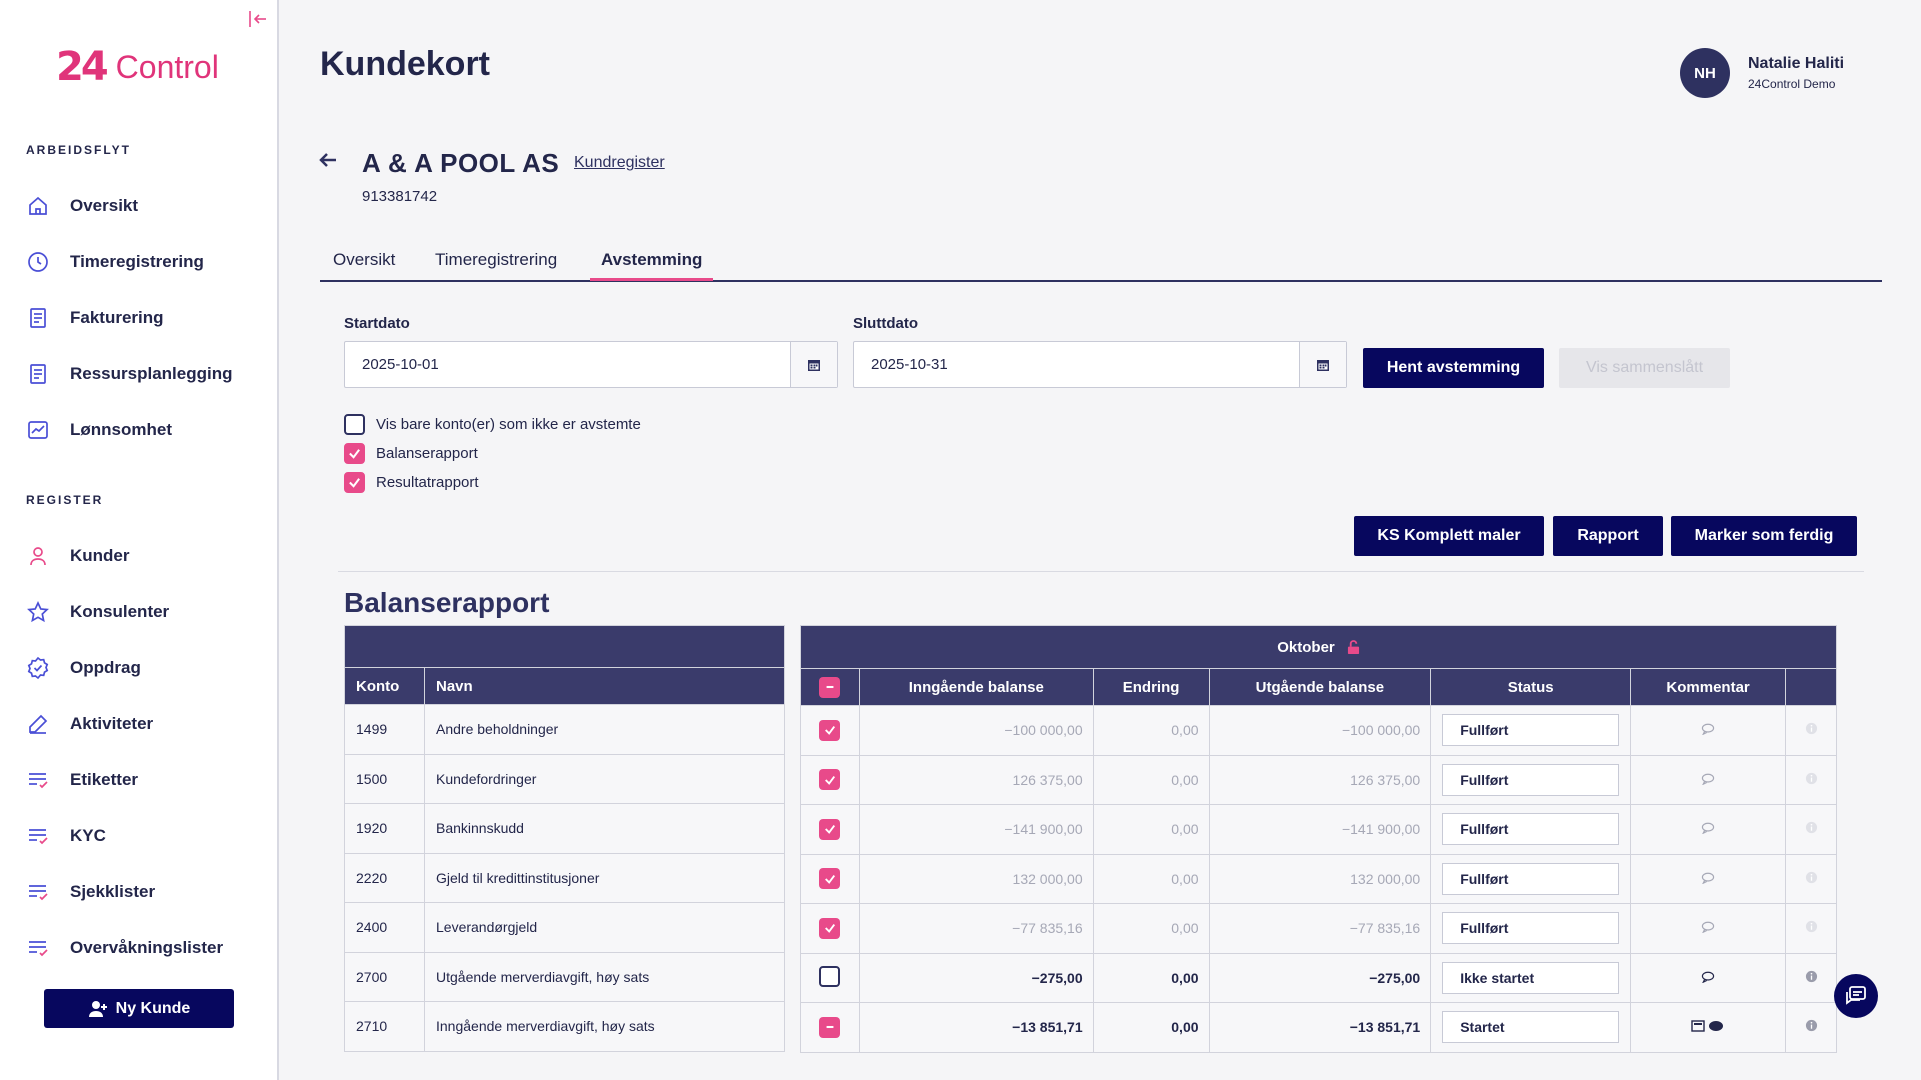 The image size is (1921, 1080). I want to click on show-merged-button: Vis sammenslått, so click(1644, 368).